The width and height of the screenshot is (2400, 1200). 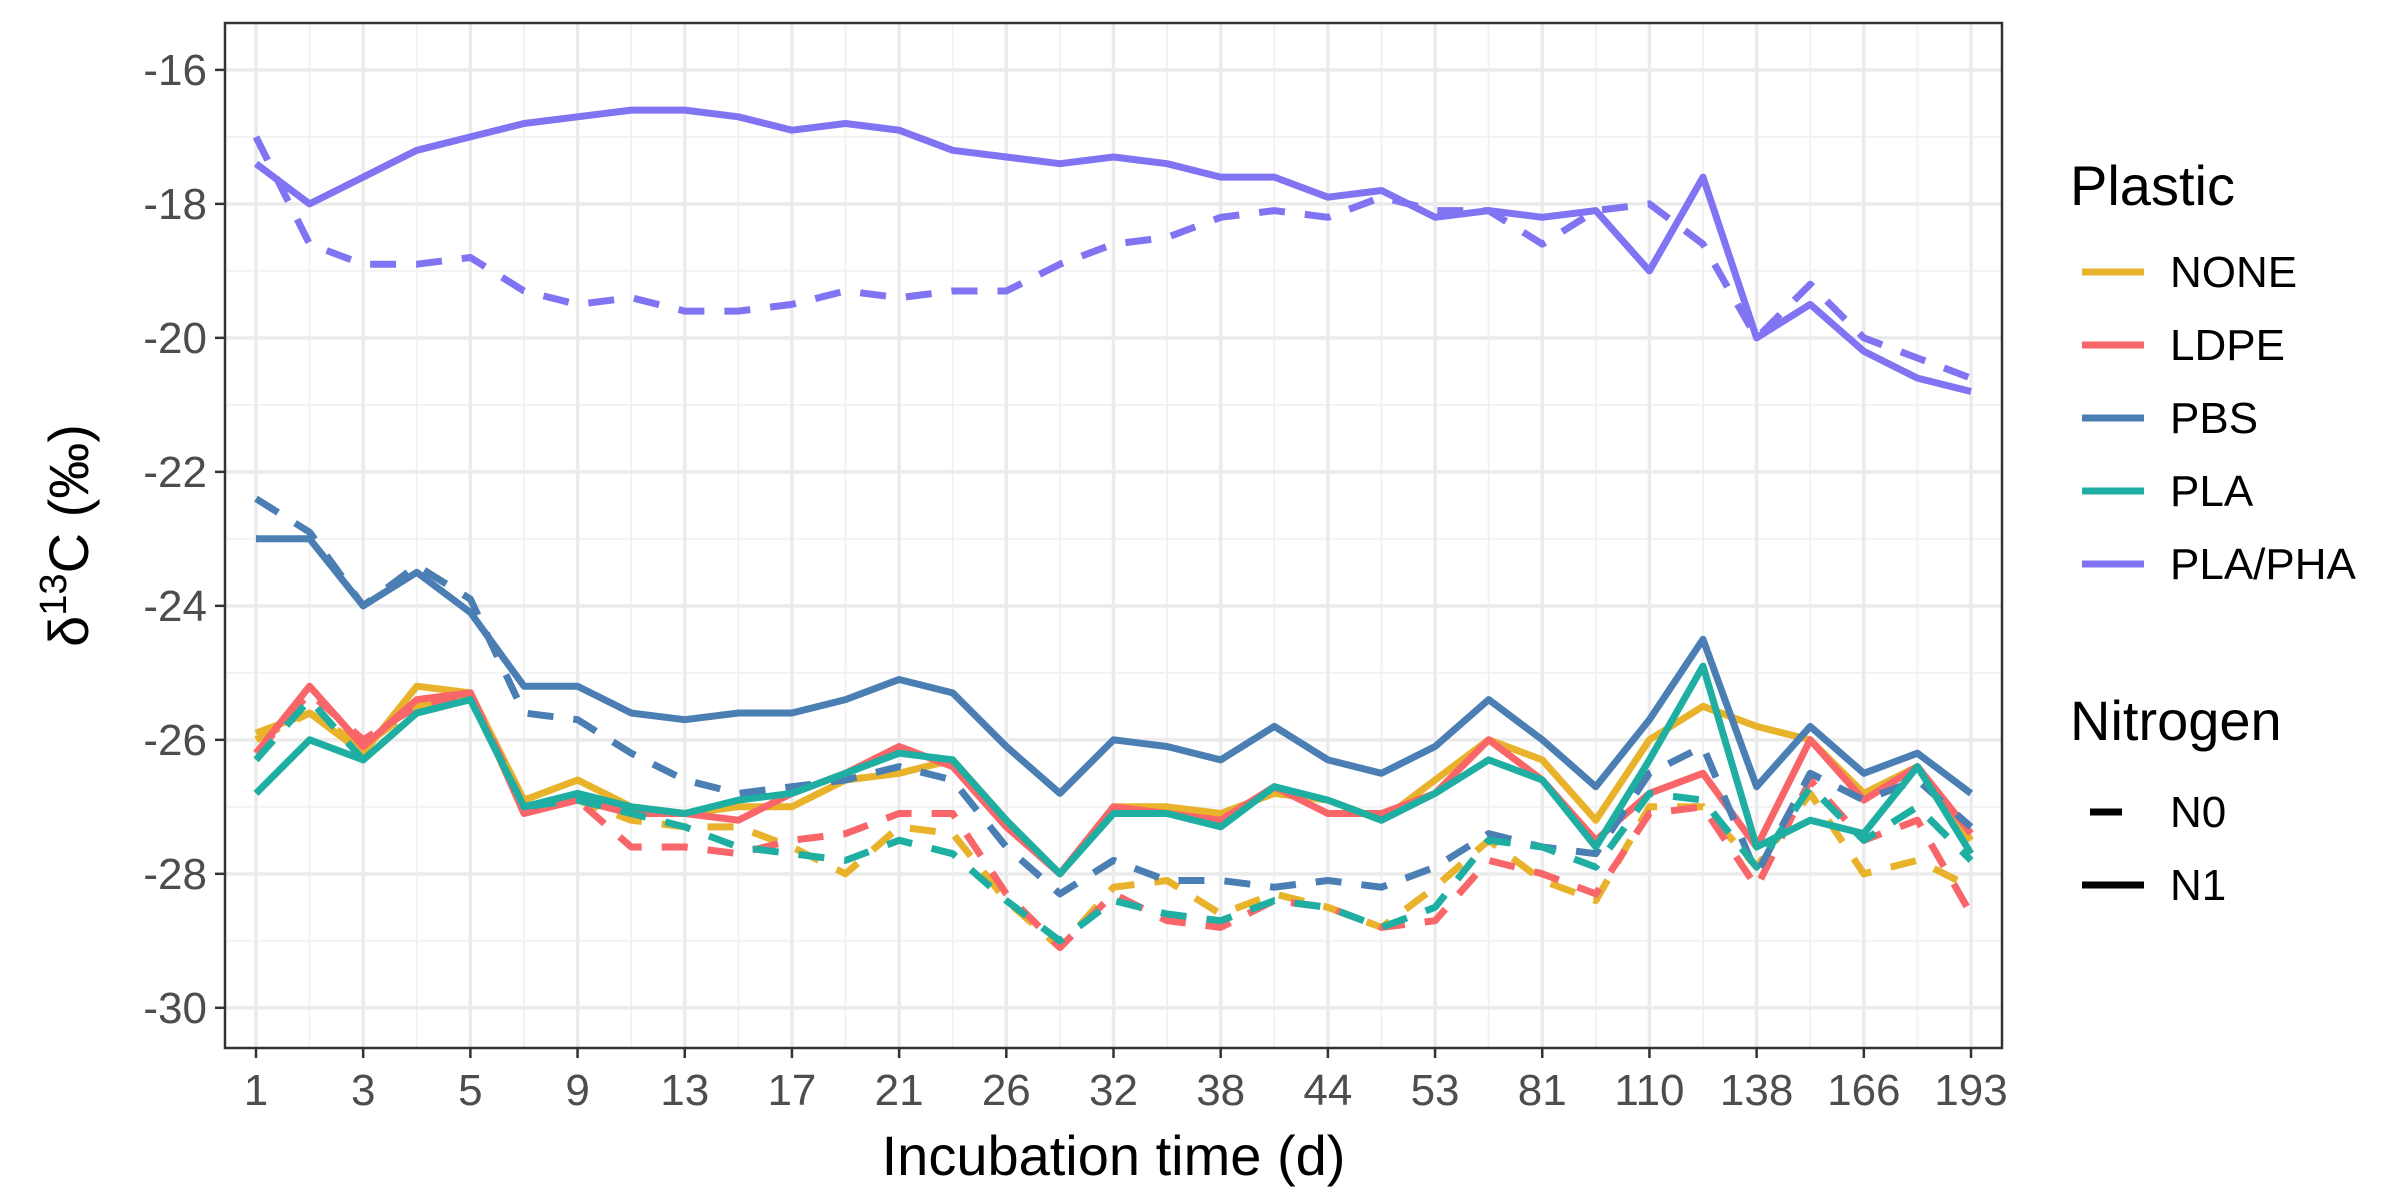 I want to click on y-tick-label: -22, so click(x=175, y=472).